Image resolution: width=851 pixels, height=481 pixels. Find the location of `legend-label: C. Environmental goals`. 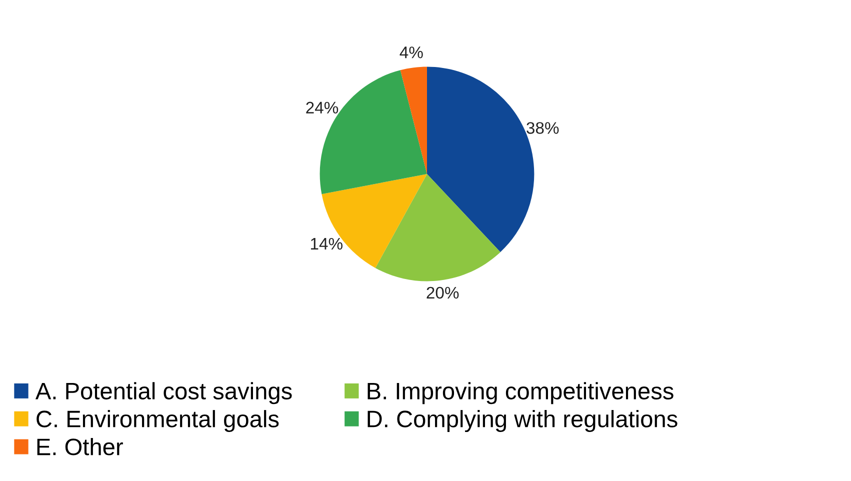

legend-label: C. Environmental goals is located at coordinates (157, 421).